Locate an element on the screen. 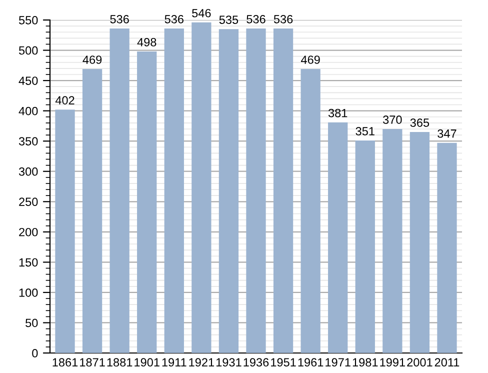  y-tick-label: 200 is located at coordinates (28, 232).